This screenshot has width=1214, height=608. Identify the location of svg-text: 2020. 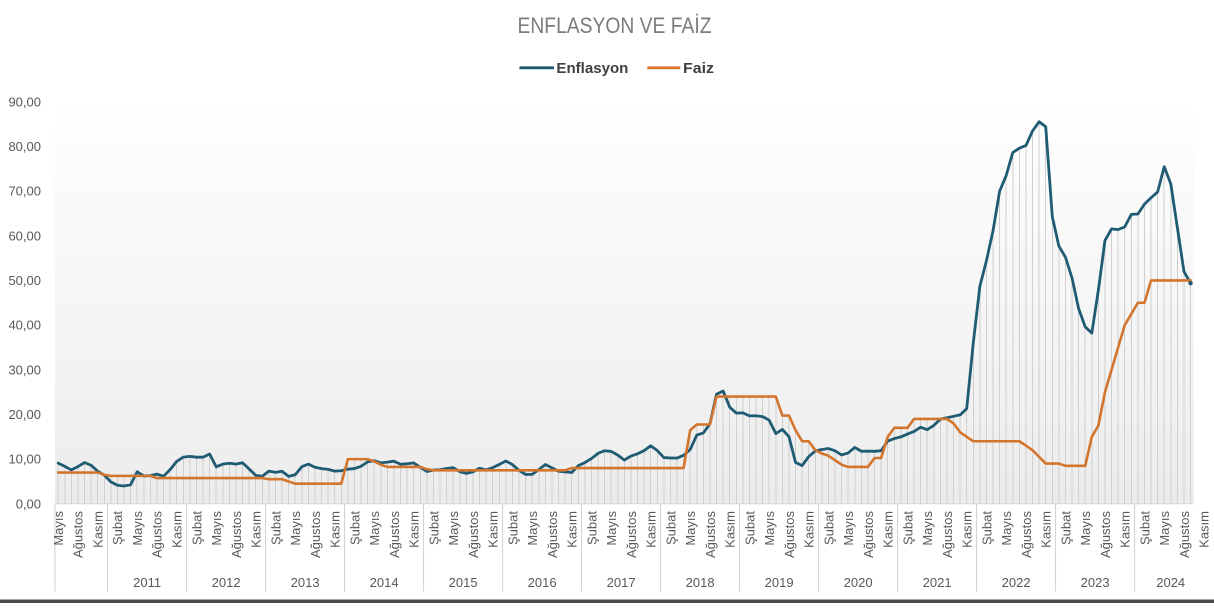
(858, 582).